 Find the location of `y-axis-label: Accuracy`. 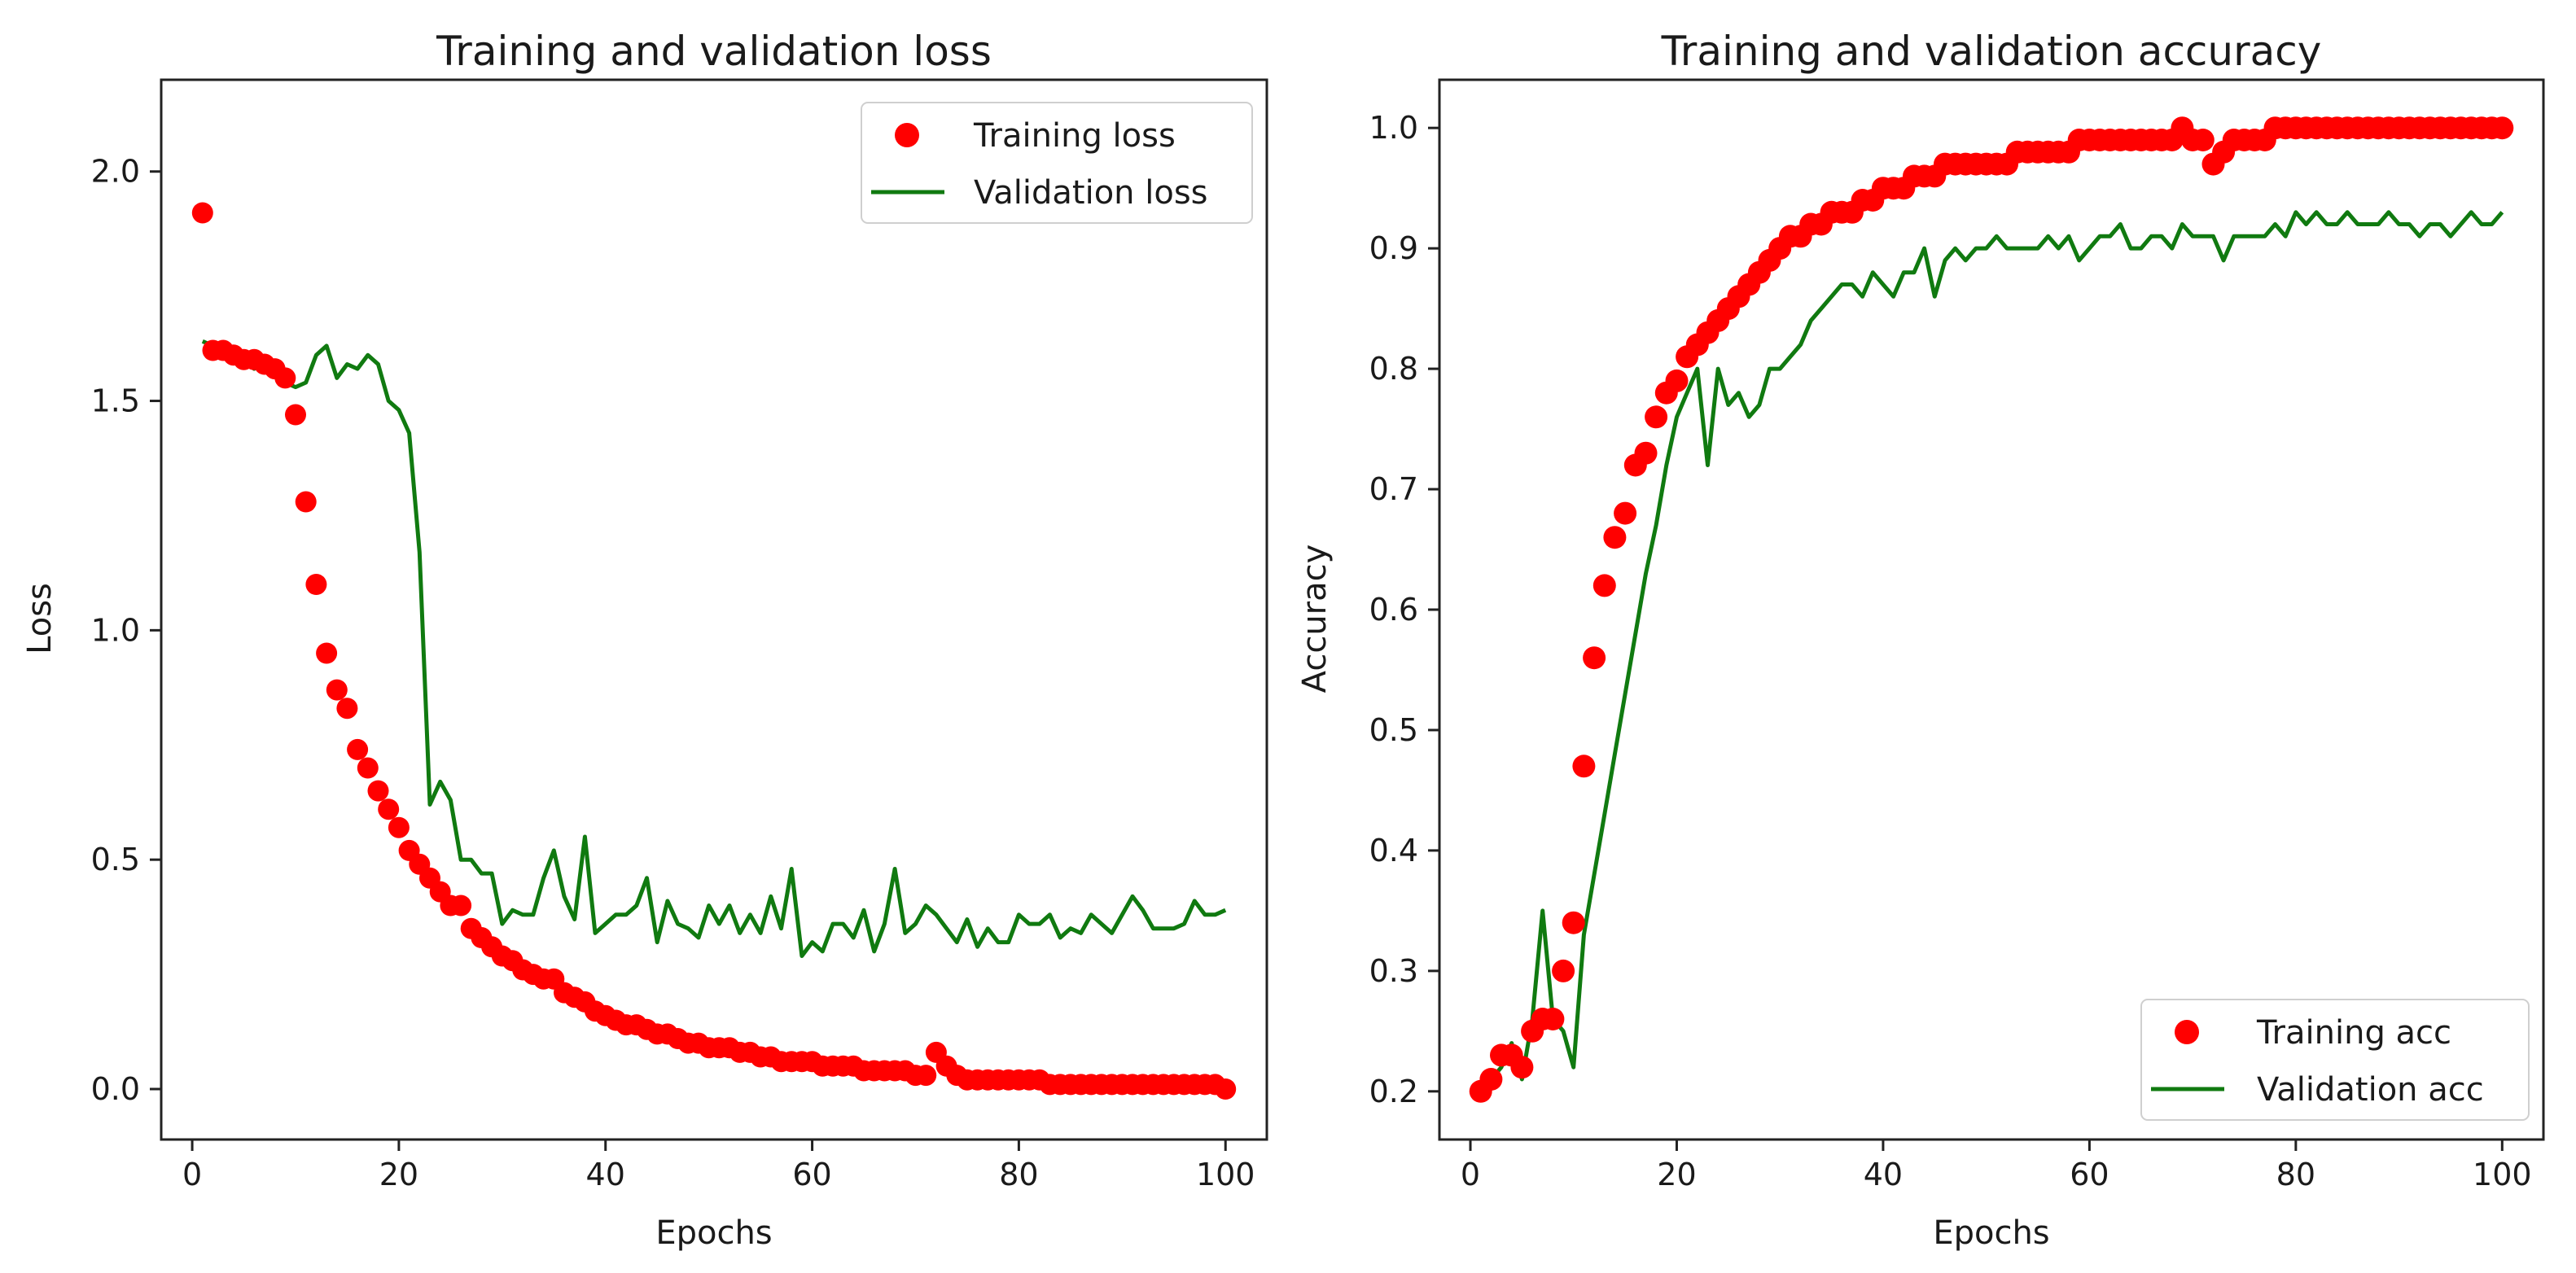

y-axis-label: Accuracy is located at coordinates (1315, 619).